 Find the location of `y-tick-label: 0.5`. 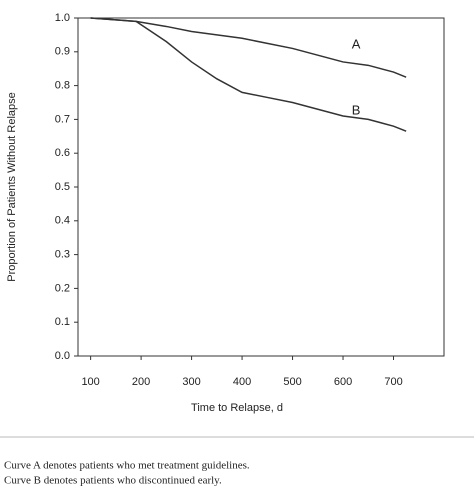

y-tick-label: 0.5 is located at coordinates (62, 187).